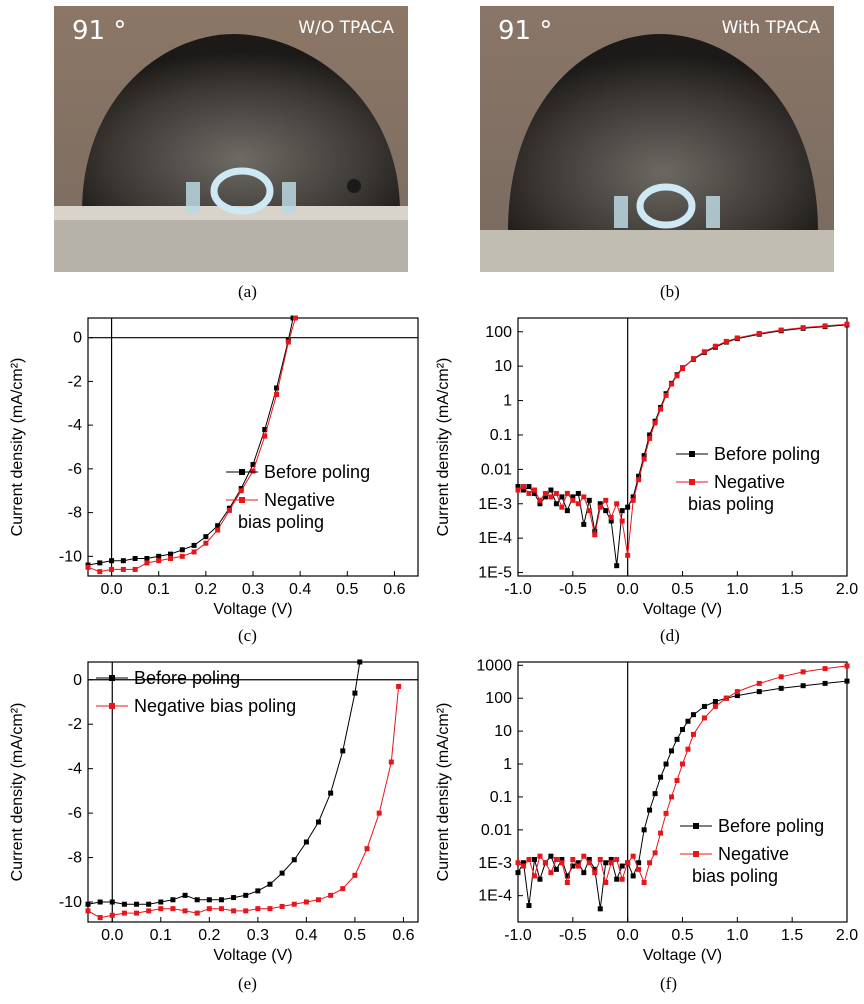 This screenshot has height=1004, width=864. Describe the element at coordinates (494, 665) in the screenshot. I see `y-tick-label: 1000` at that location.